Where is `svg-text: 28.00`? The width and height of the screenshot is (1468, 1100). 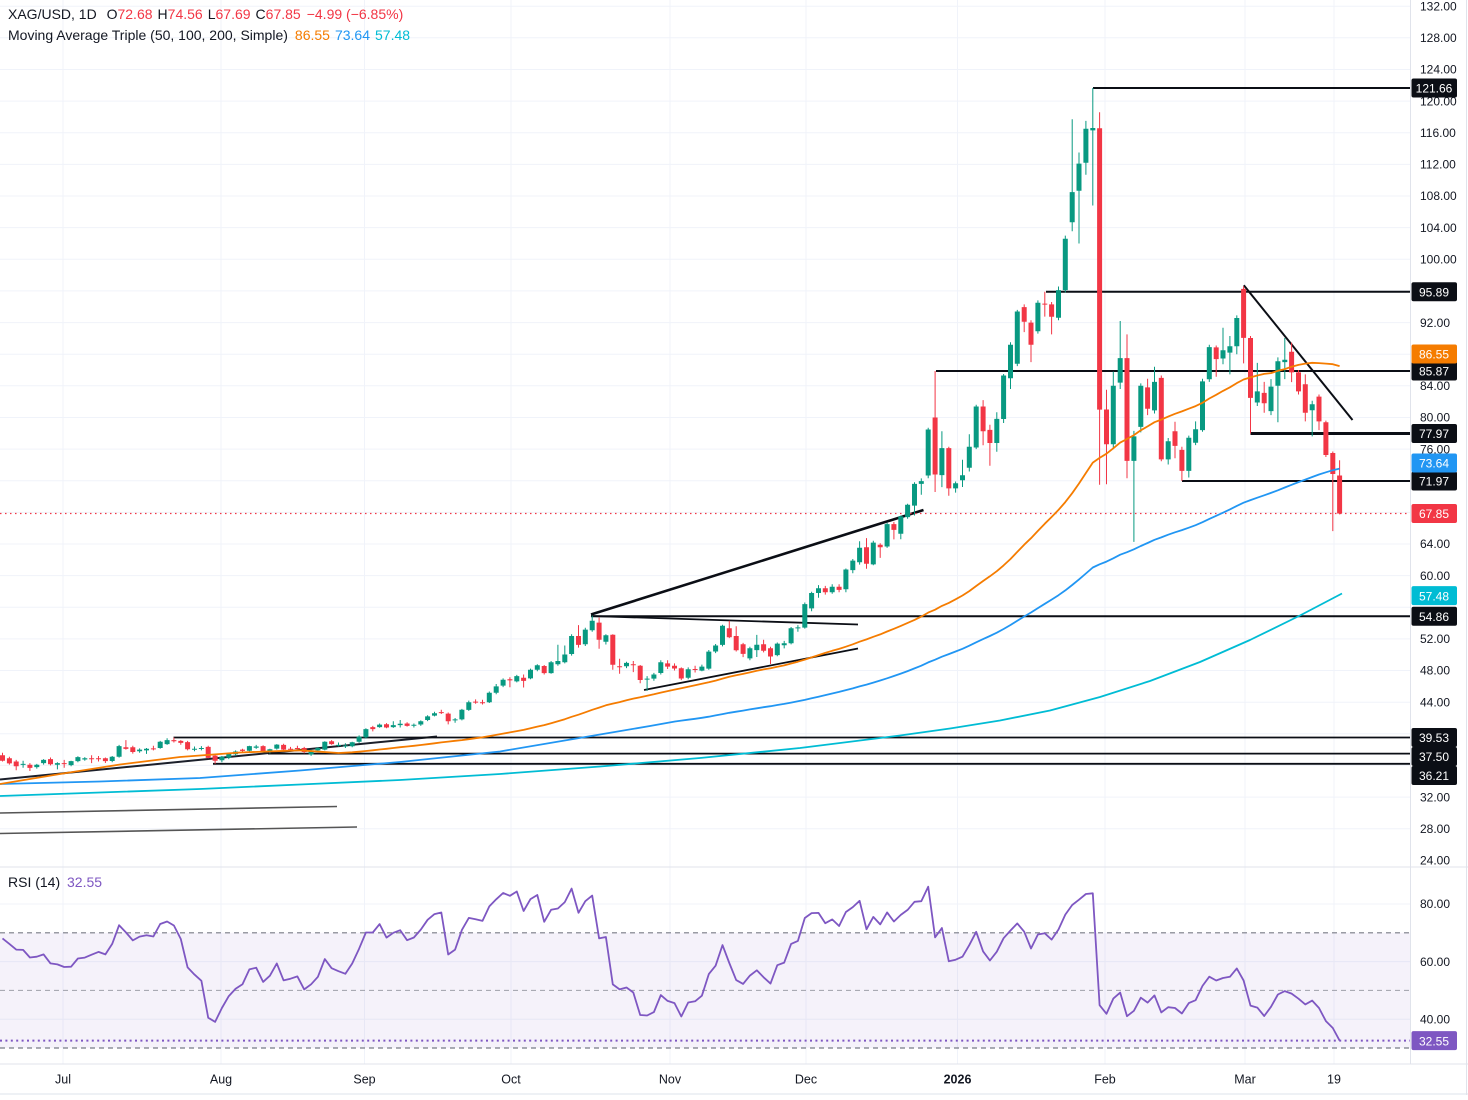 svg-text: 28.00 is located at coordinates (1435, 829).